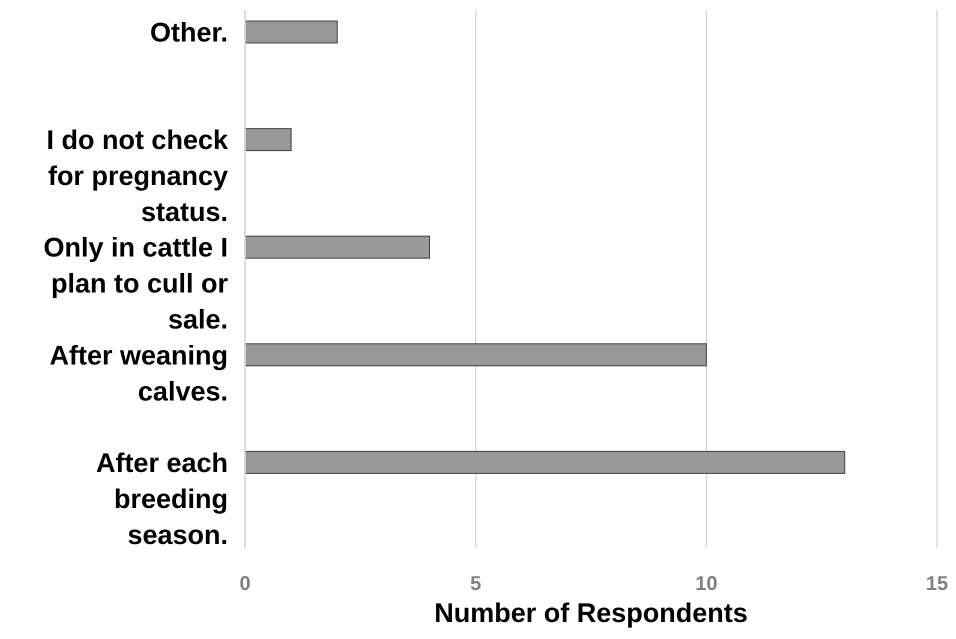 The image size is (956, 639). Describe the element at coordinates (189, 32) in the screenshot. I see `y-tick-label: Other.` at that location.